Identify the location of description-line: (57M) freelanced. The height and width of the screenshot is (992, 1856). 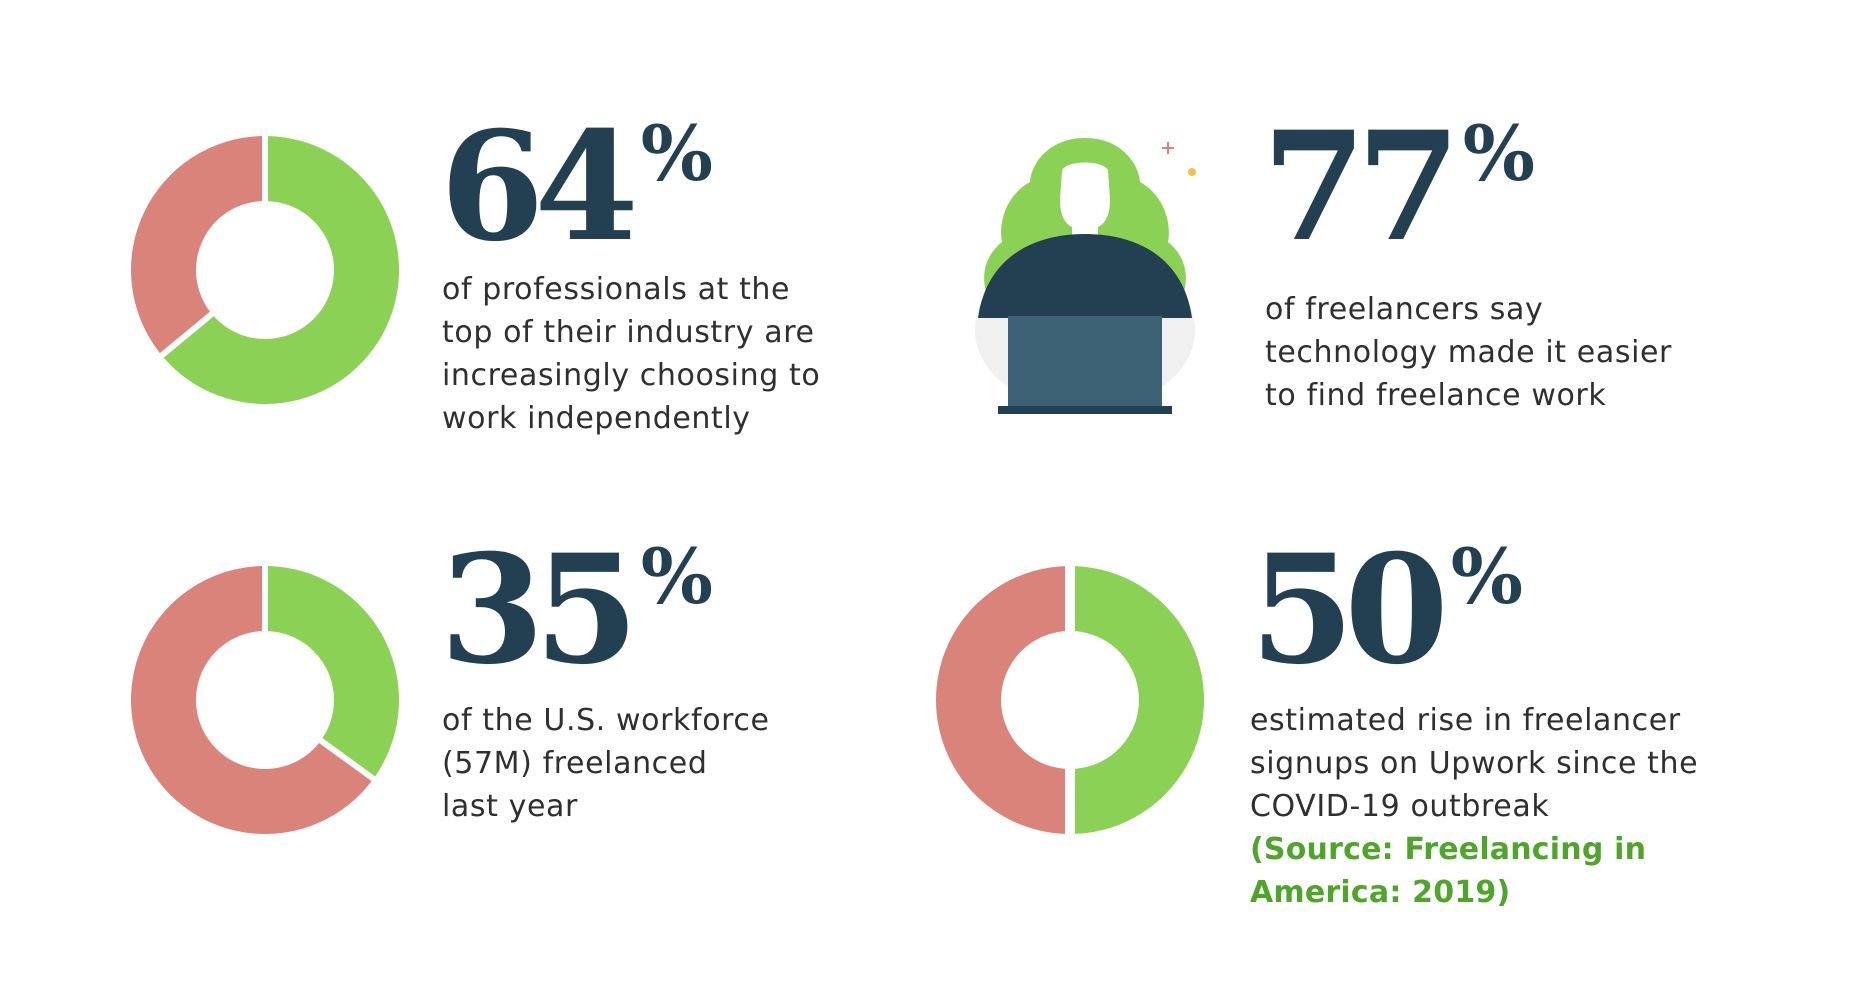
(575, 763).